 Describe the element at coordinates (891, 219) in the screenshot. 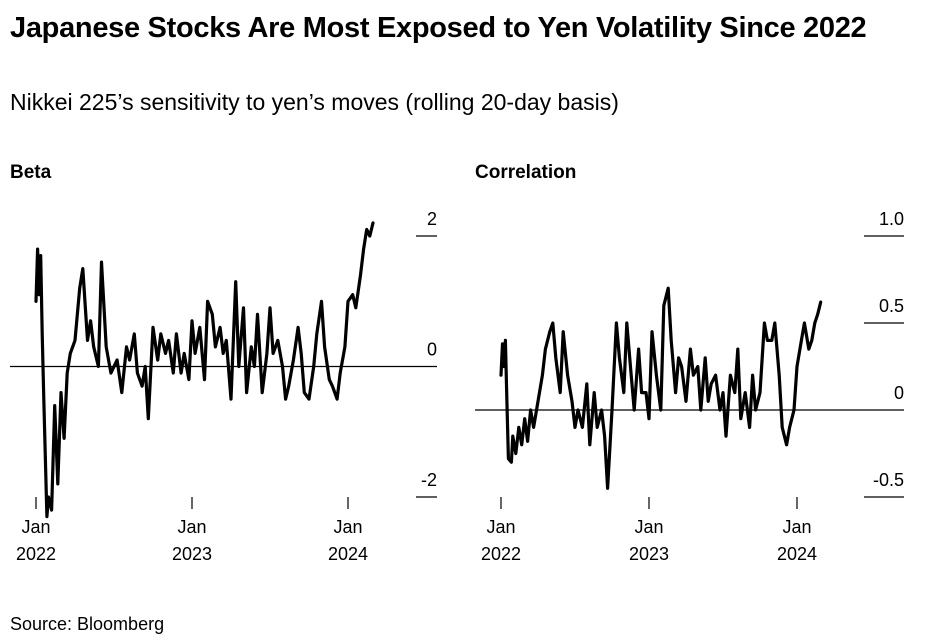

I see `y-tick-label: 1.0` at that location.